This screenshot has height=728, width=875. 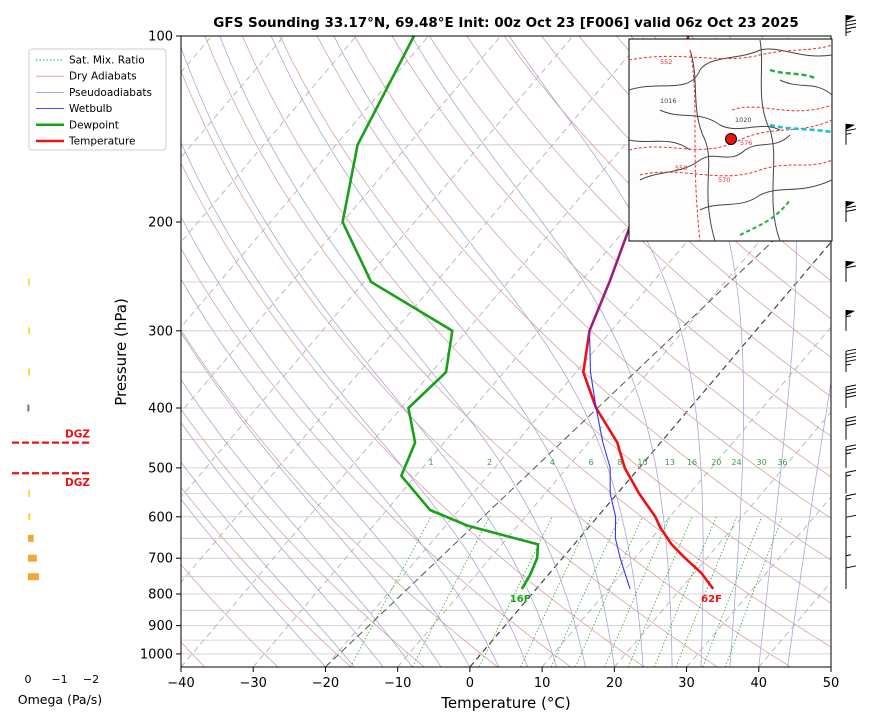 I want to click on inset-map: 552 558 570 576 1016 1020, so click(x=730, y=140).